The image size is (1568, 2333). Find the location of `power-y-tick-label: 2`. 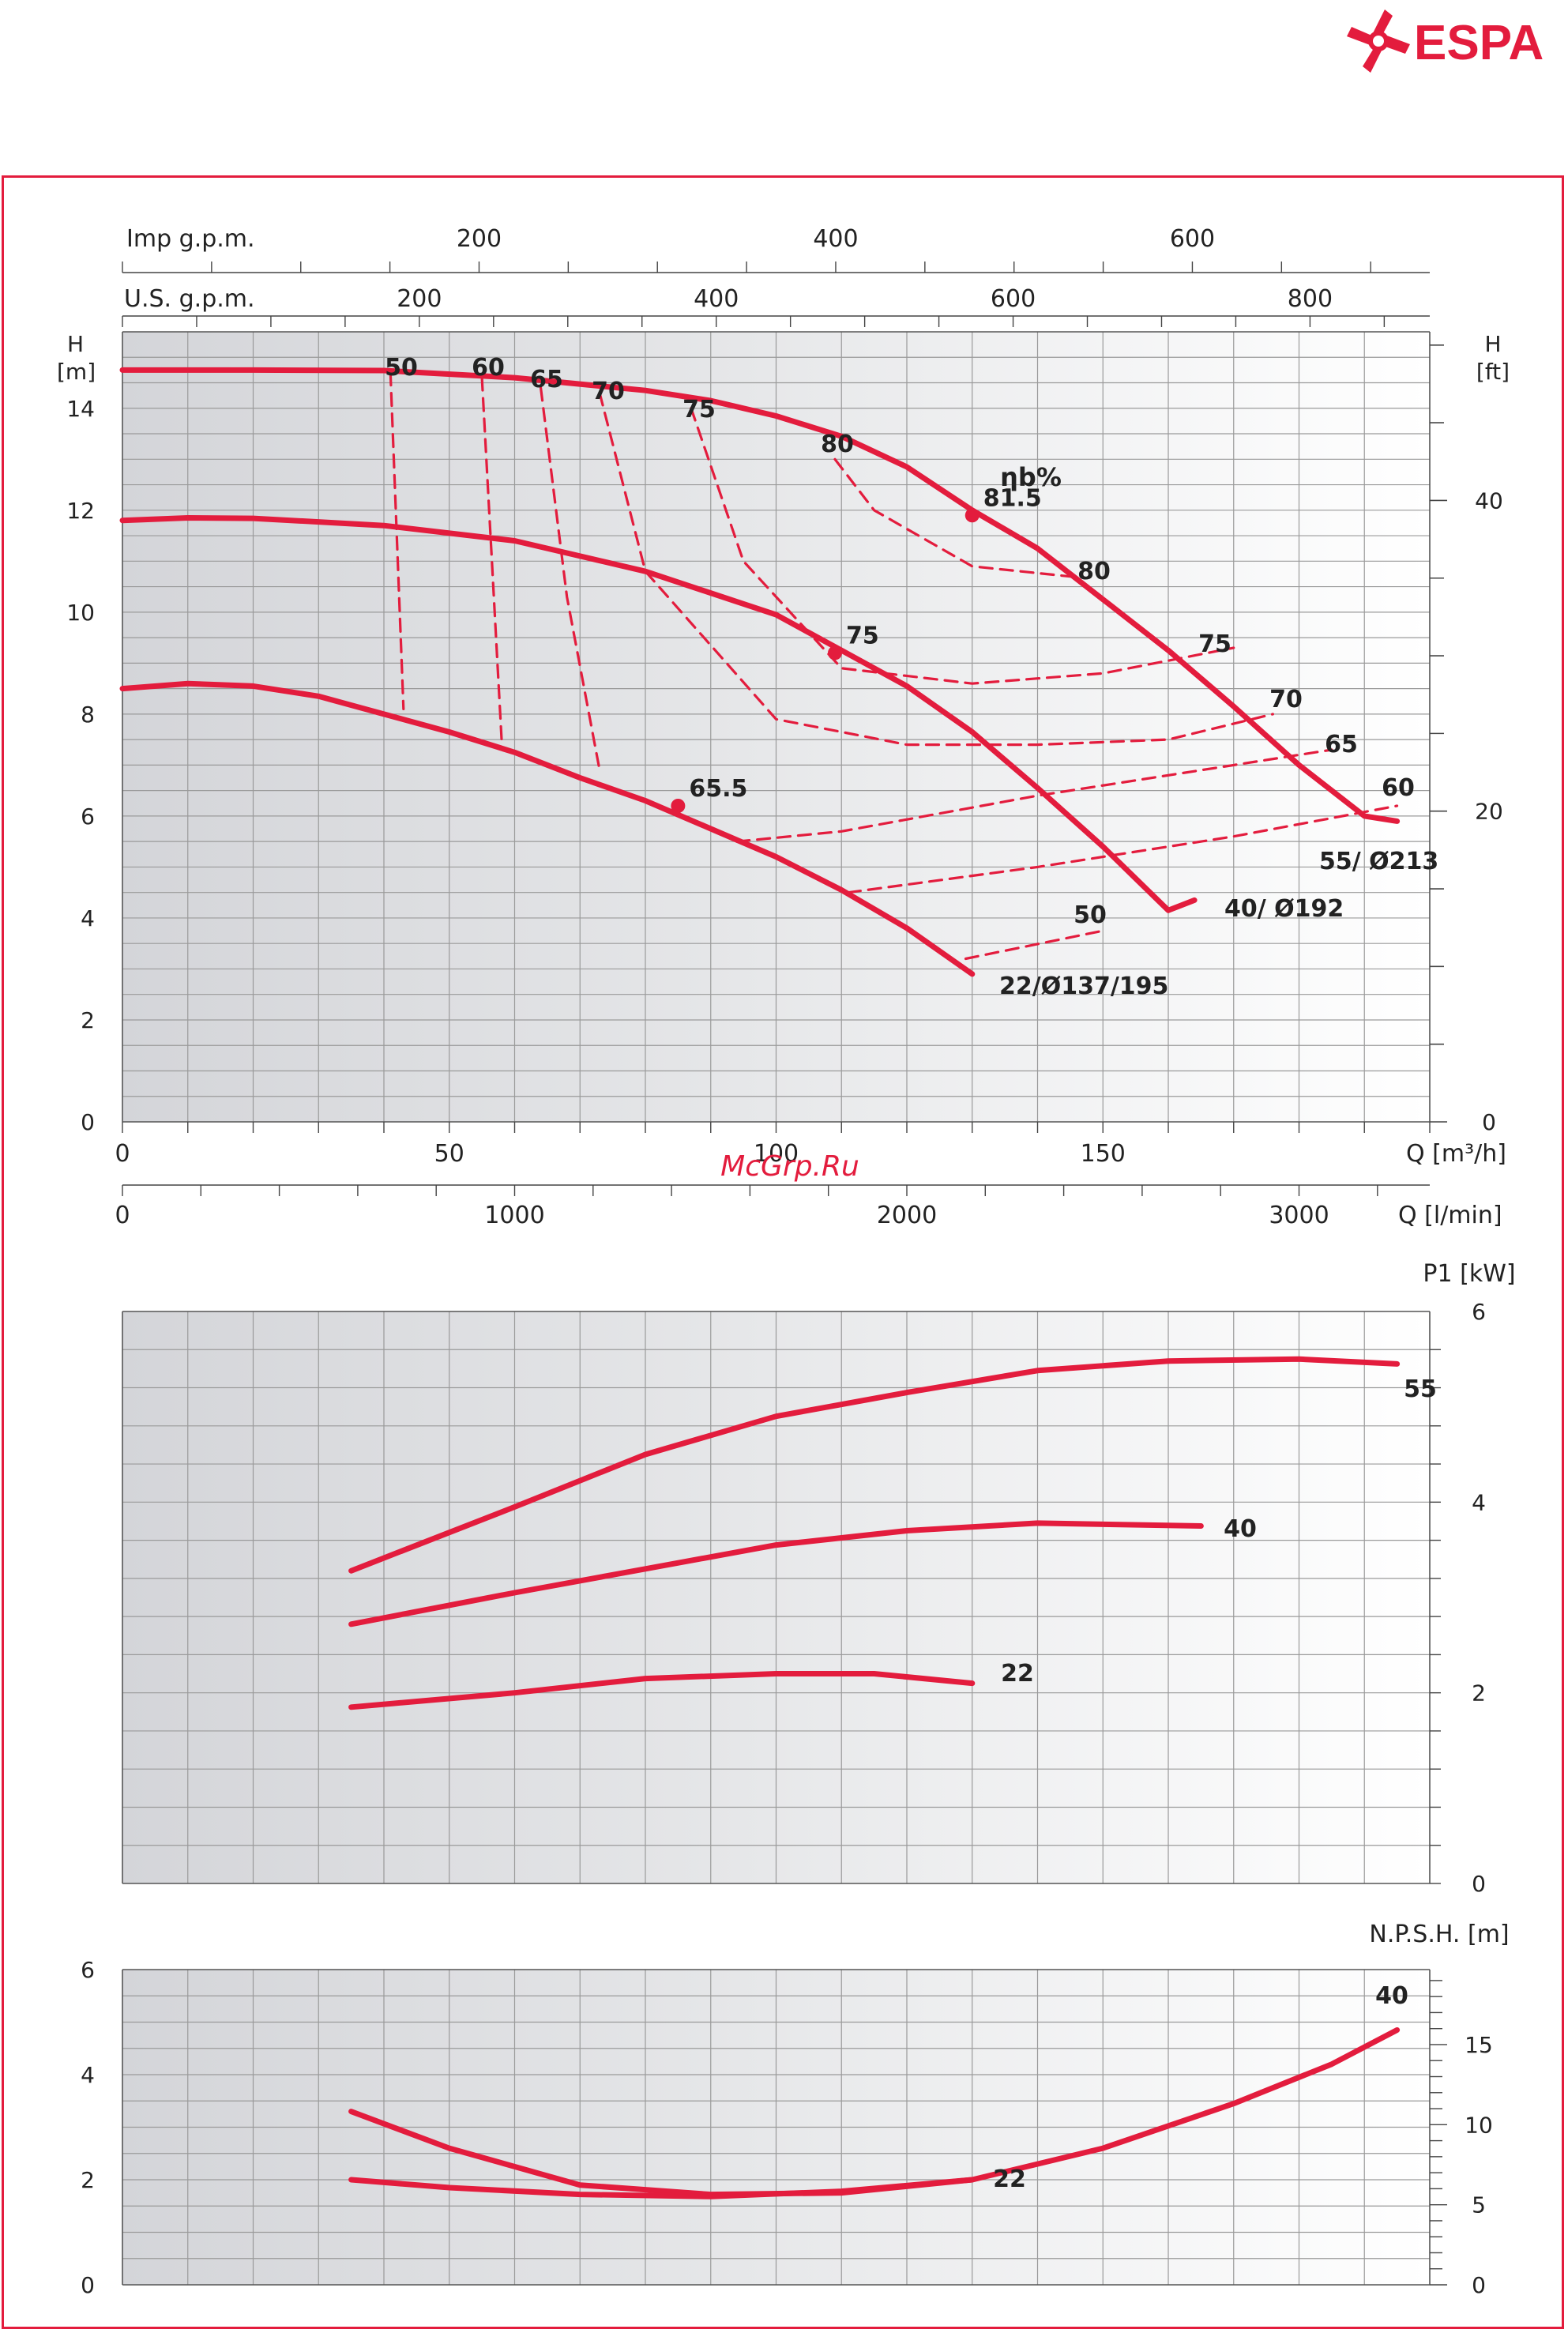

power-y-tick-label: 2 is located at coordinates (1479, 1693).